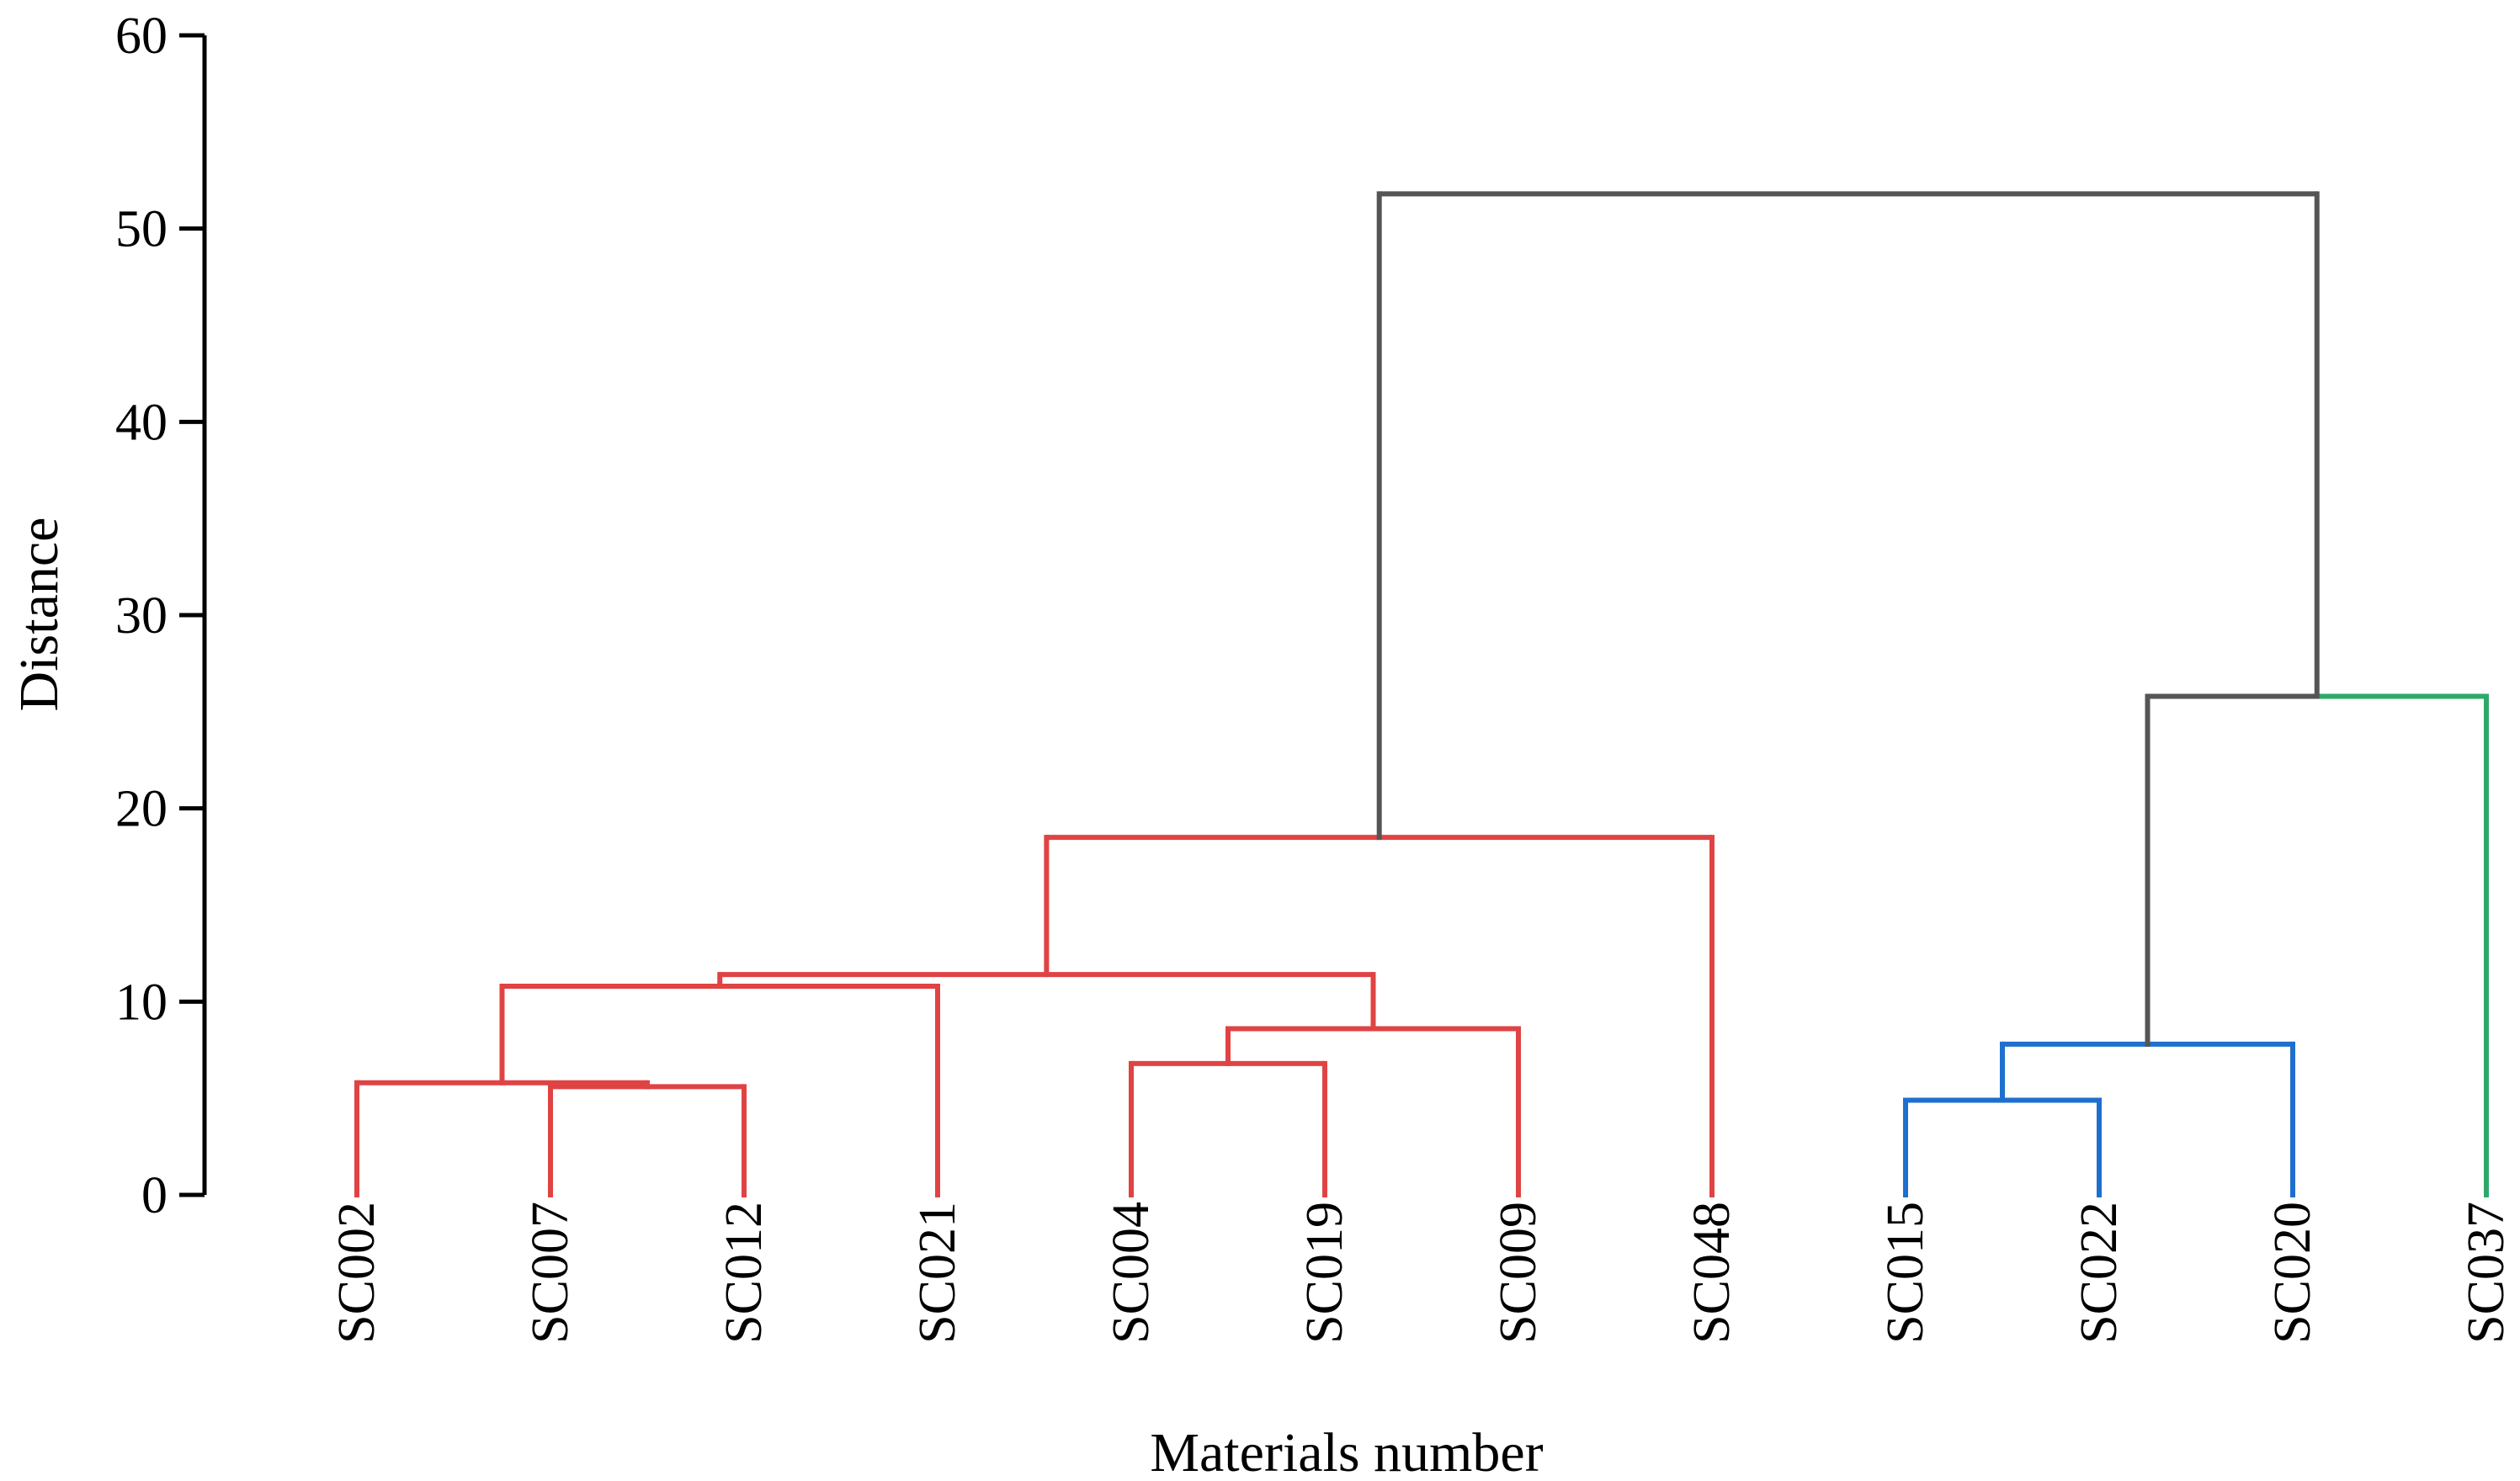 This screenshot has height=1481, width=2520. Describe the element at coordinates (141, 229) in the screenshot. I see `y-tick-label-50: 50` at that location.